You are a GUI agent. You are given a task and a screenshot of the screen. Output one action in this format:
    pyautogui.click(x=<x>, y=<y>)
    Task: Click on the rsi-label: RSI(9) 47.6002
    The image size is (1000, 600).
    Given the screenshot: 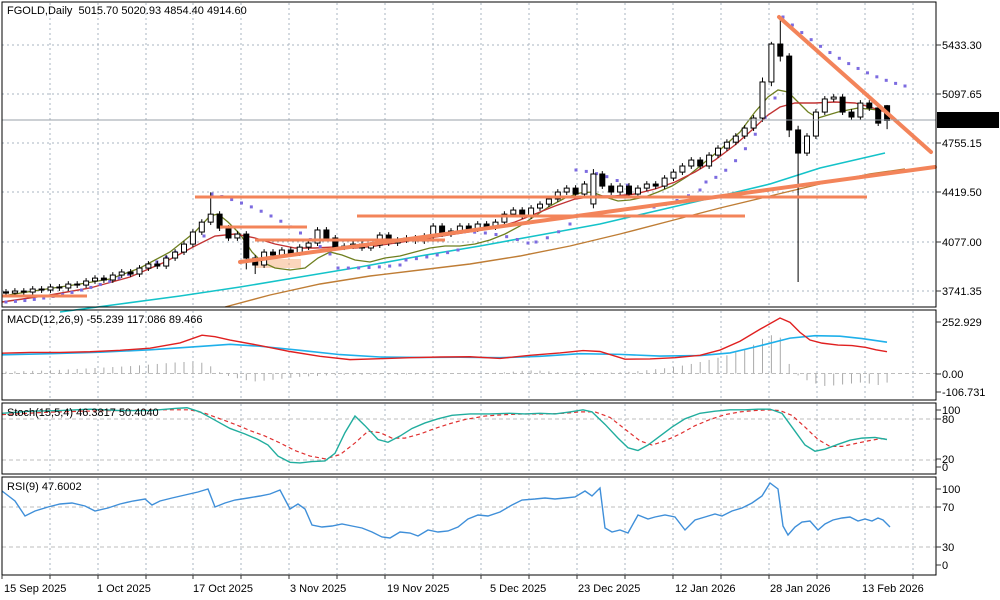 What is the action you would take?
    pyautogui.click(x=44, y=487)
    